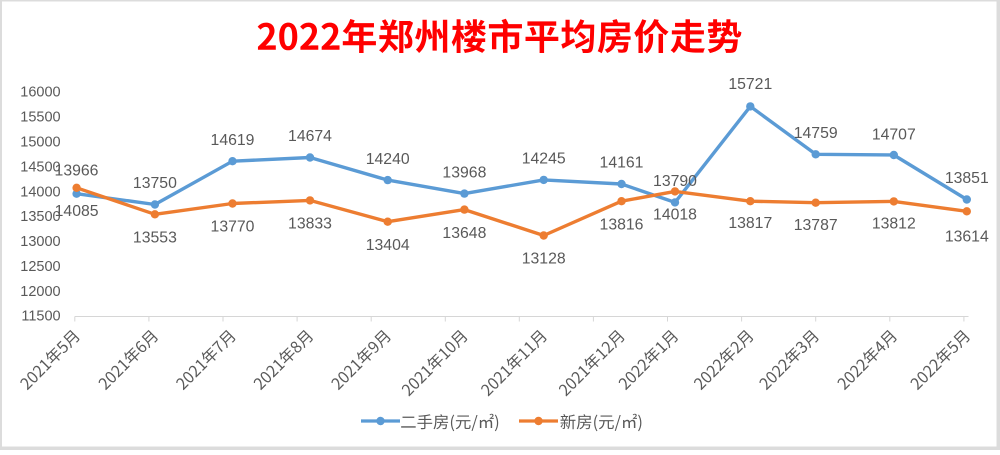  I want to click on svg-text: 13614, so click(967, 237).